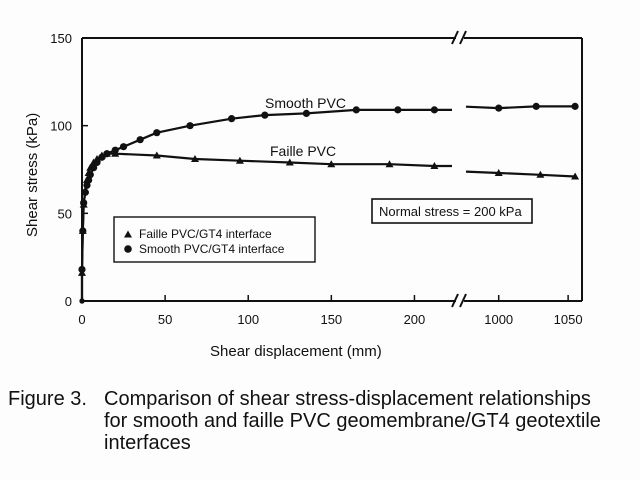 Image resolution: width=640 pixels, height=480 pixels. What do you see at coordinates (205, 234) in the screenshot?
I see `legend-faille: Faille PVC/GT4 interface` at bounding box center [205, 234].